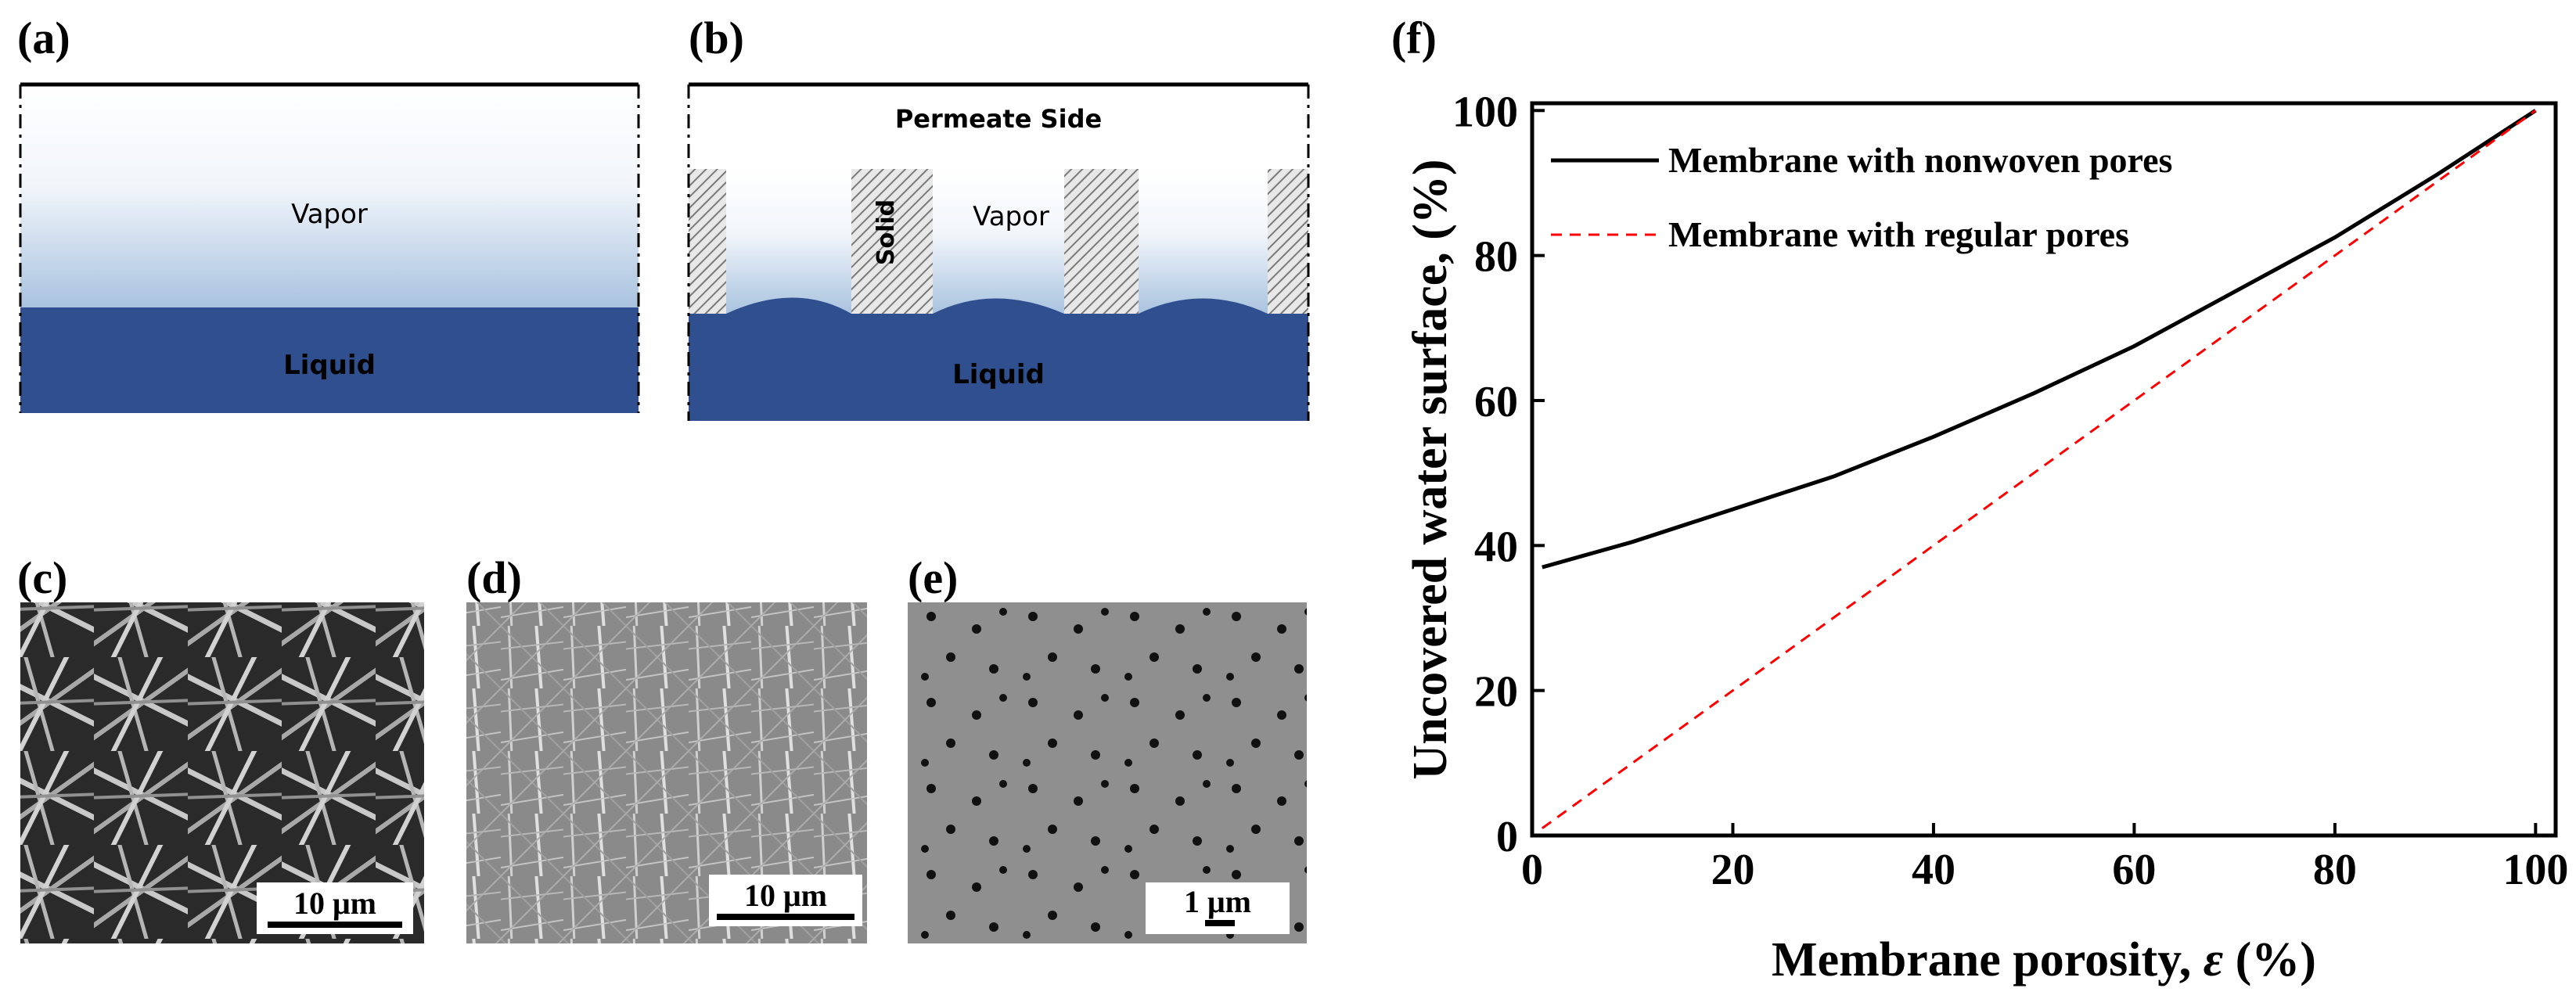  I want to click on x-axis-label-unit: (%), so click(2269, 959).